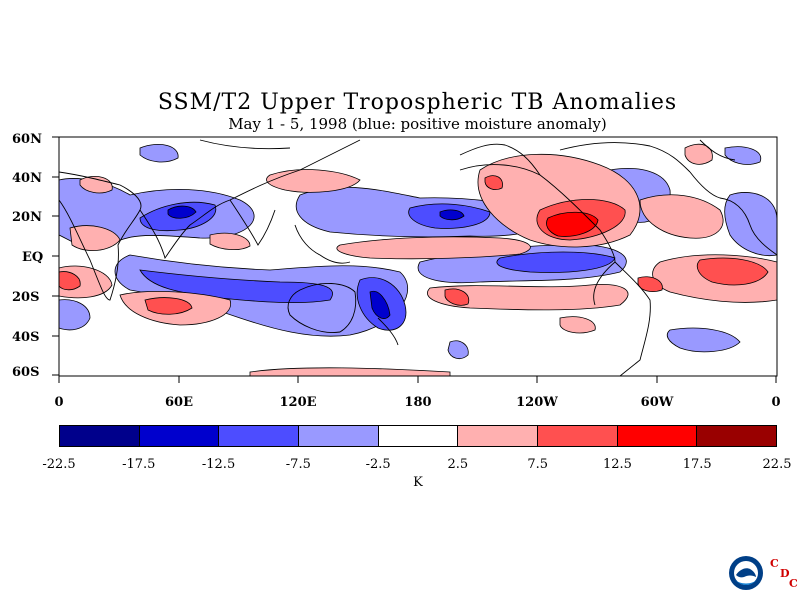  Describe the element at coordinates (26, 297) in the screenshot. I see `lat-label-20s: 20S` at that location.